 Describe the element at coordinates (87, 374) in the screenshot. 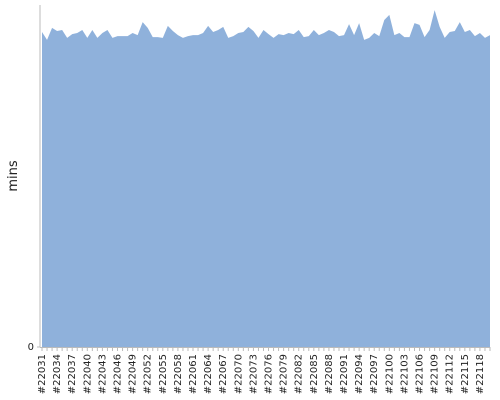

I see `x-tick-label: #22040` at that location.